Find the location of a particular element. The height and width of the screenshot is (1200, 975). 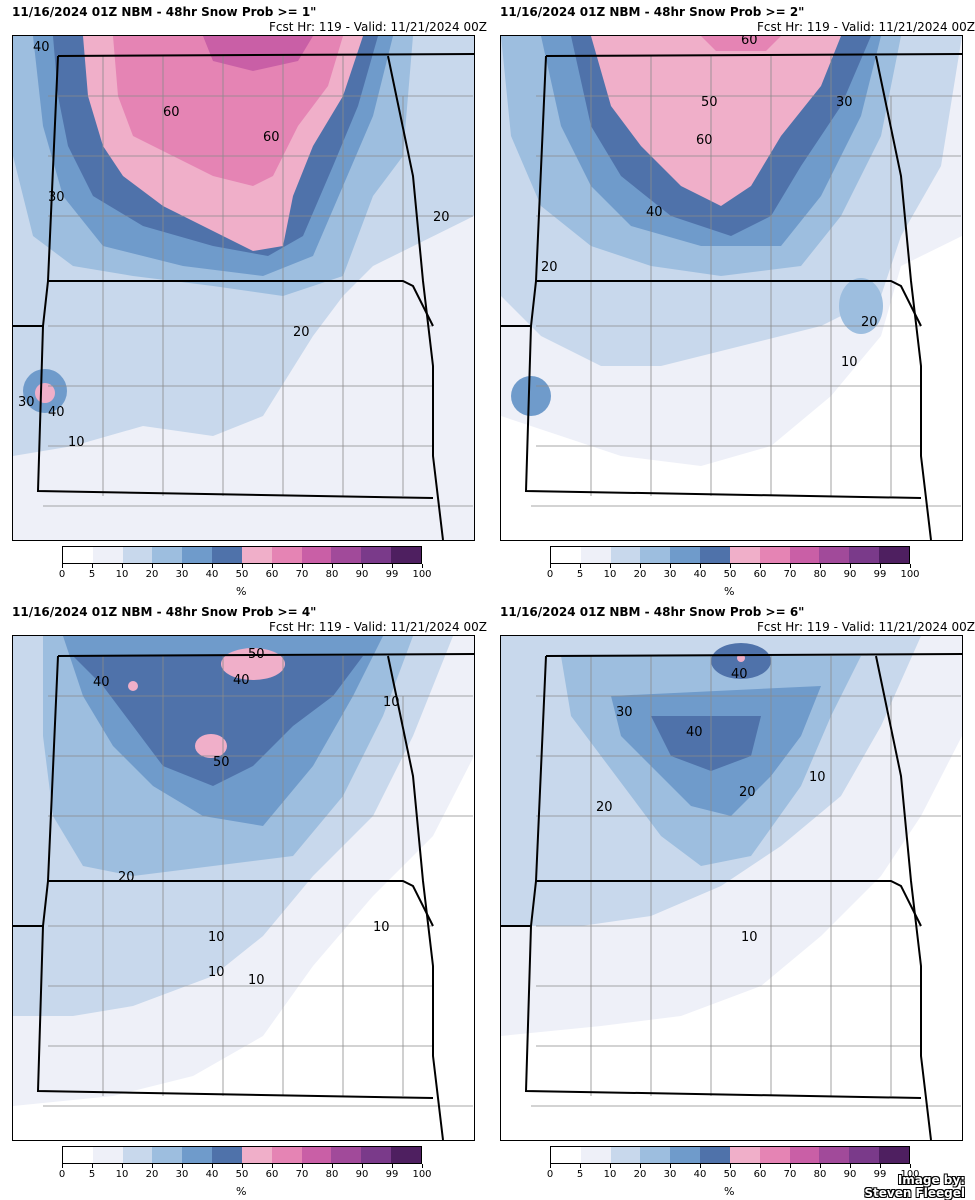

colorbar-tick-label: 30 is located at coordinates (182, 574).